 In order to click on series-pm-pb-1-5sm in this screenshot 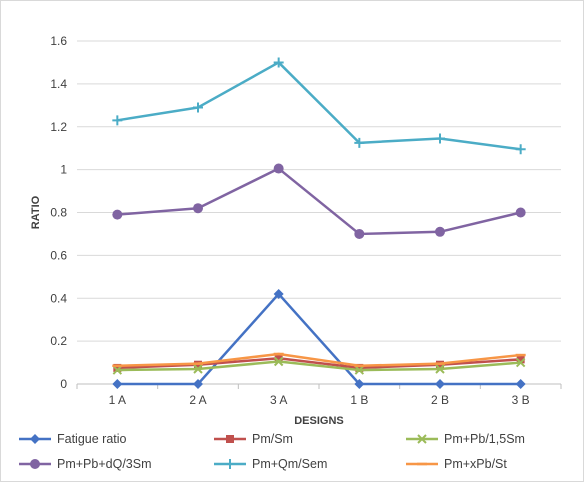, I will do `click(319, 365)`.